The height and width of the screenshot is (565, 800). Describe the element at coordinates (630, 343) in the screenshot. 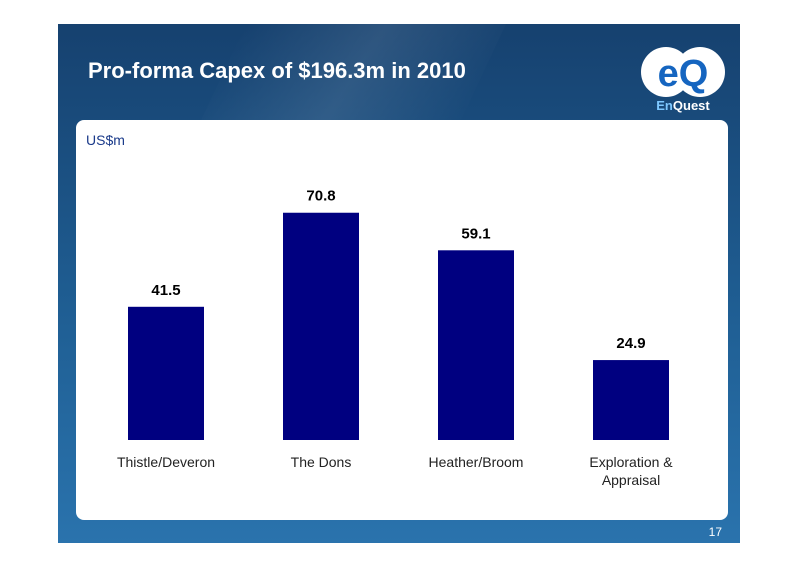

I see `data-label-exploration-appraisal: 24.9` at that location.